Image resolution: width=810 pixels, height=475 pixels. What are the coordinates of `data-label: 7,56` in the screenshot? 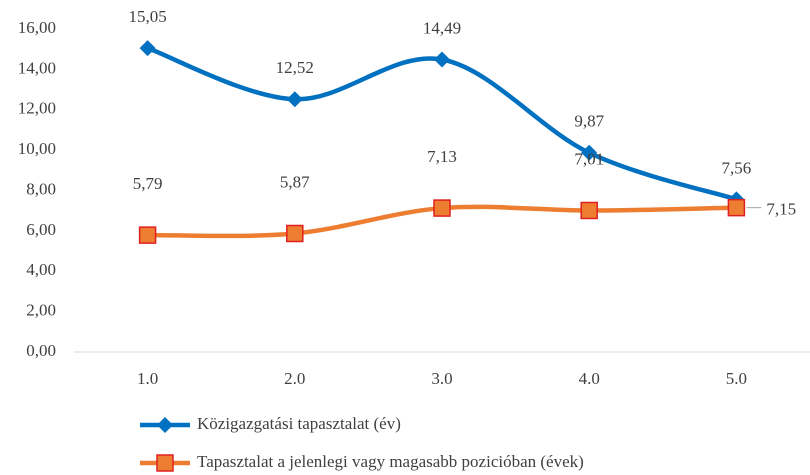 It's located at (737, 167).